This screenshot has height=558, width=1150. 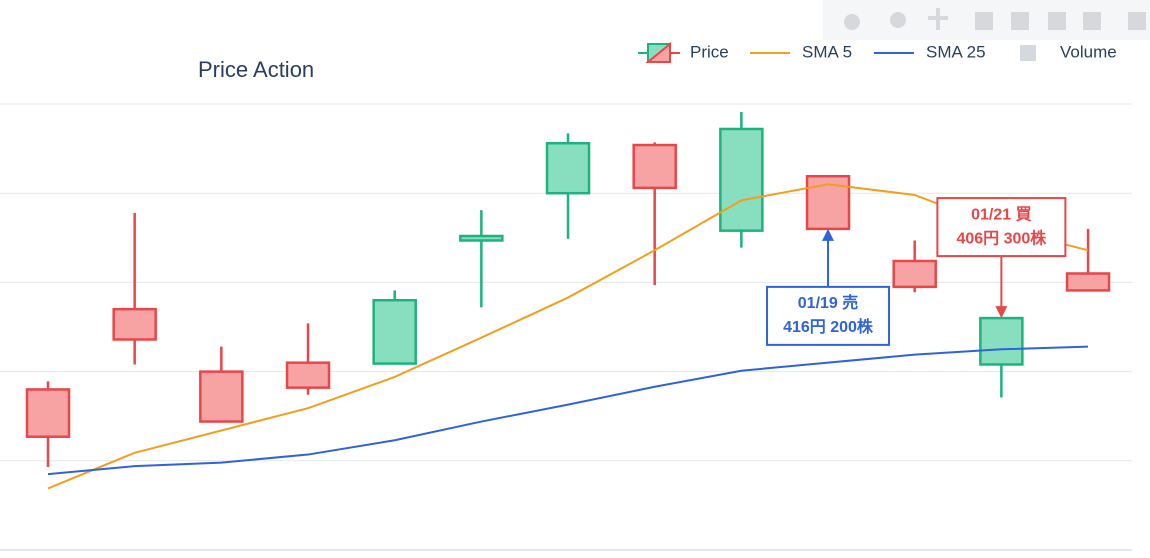 What do you see at coordinates (1001, 237) in the screenshot?
I see `annotation-text: 406円 300株` at bounding box center [1001, 237].